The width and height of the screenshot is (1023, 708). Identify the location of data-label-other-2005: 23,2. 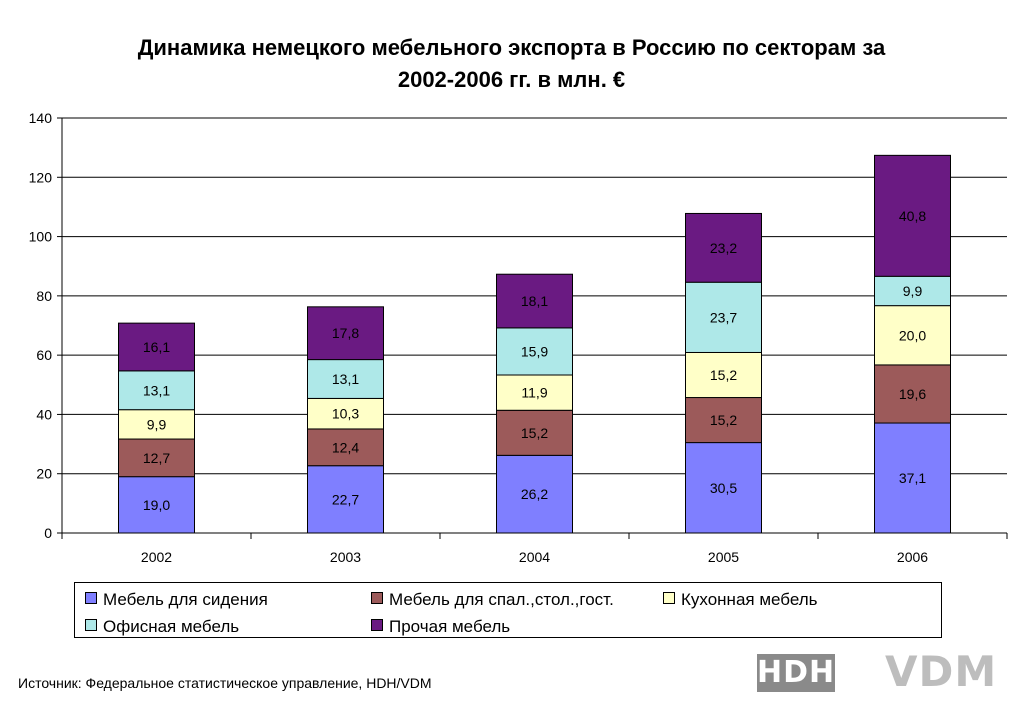
(723, 248).